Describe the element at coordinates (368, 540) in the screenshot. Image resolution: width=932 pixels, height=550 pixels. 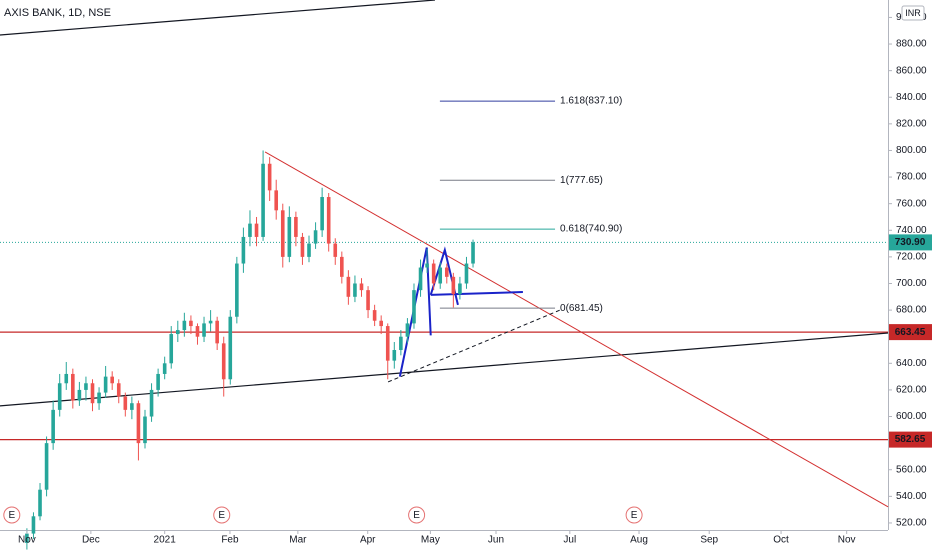
I see `x-tick-label: Apr` at that location.